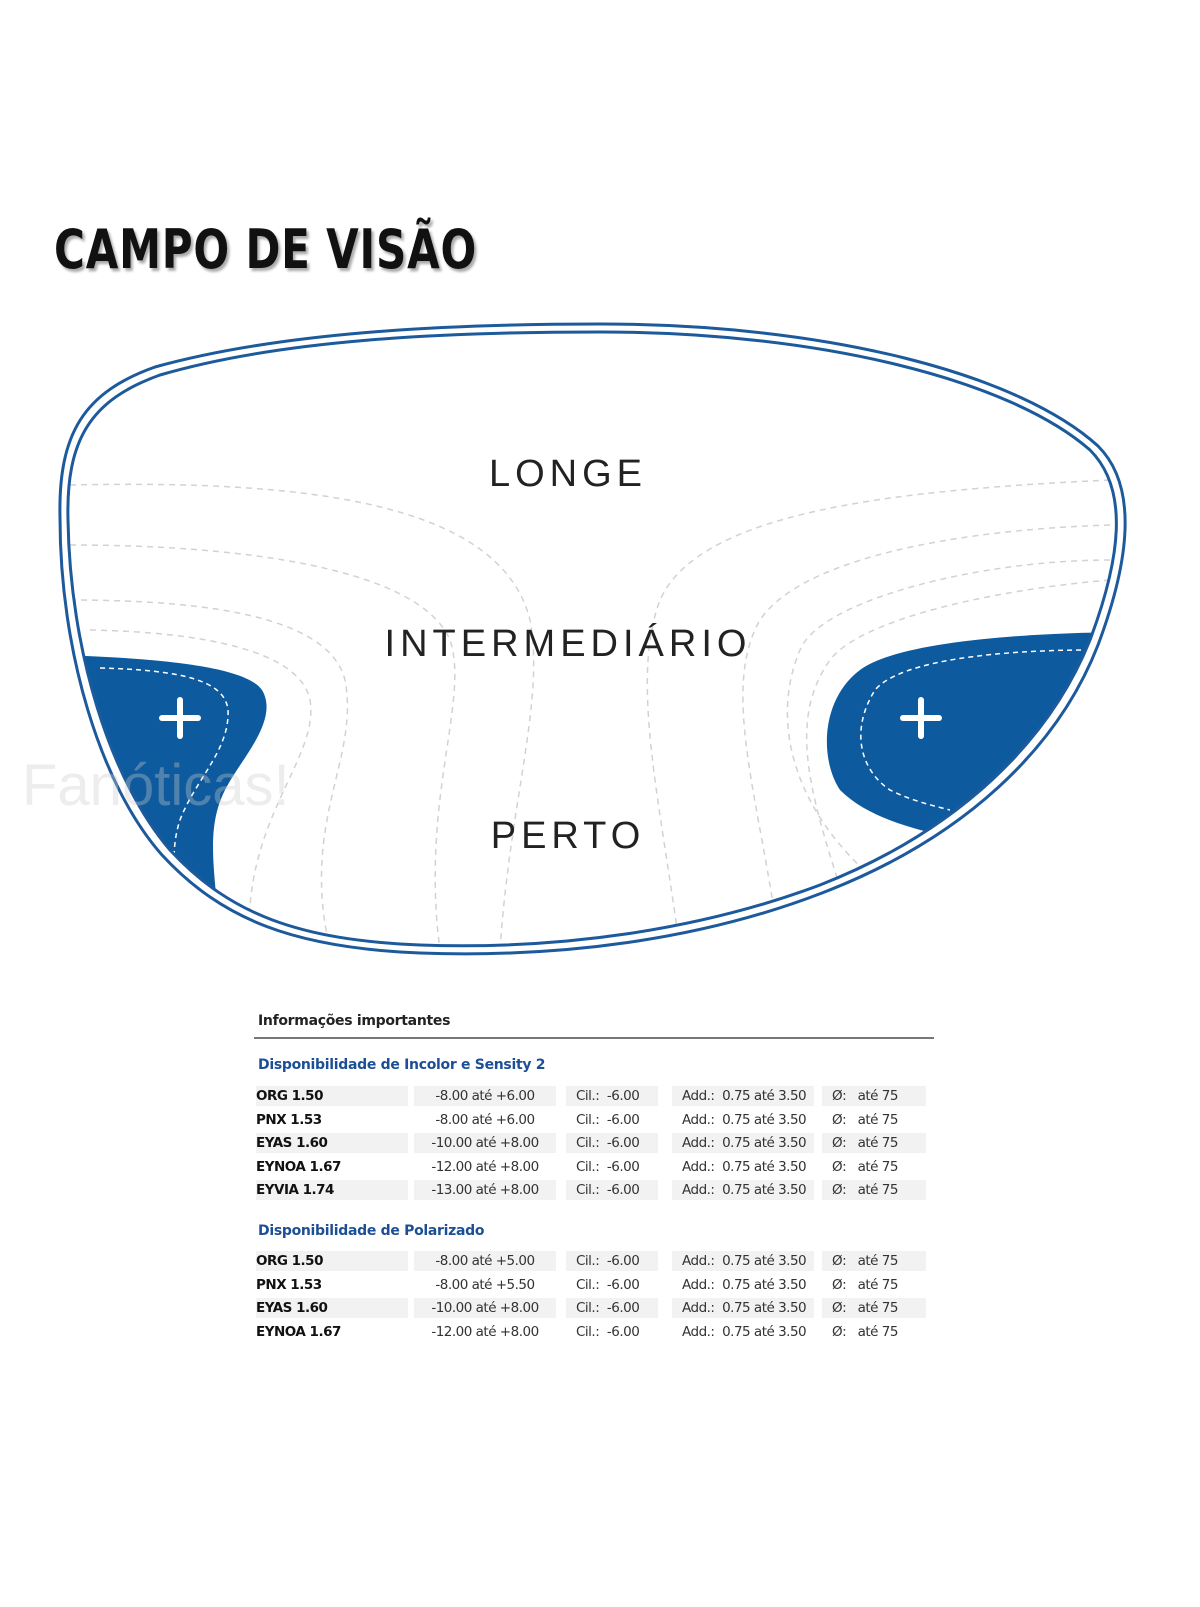 This screenshot has width=1200, height=1607. What do you see at coordinates (594, 1038) in the screenshot?
I see `divider` at bounding box center [594, 1038].